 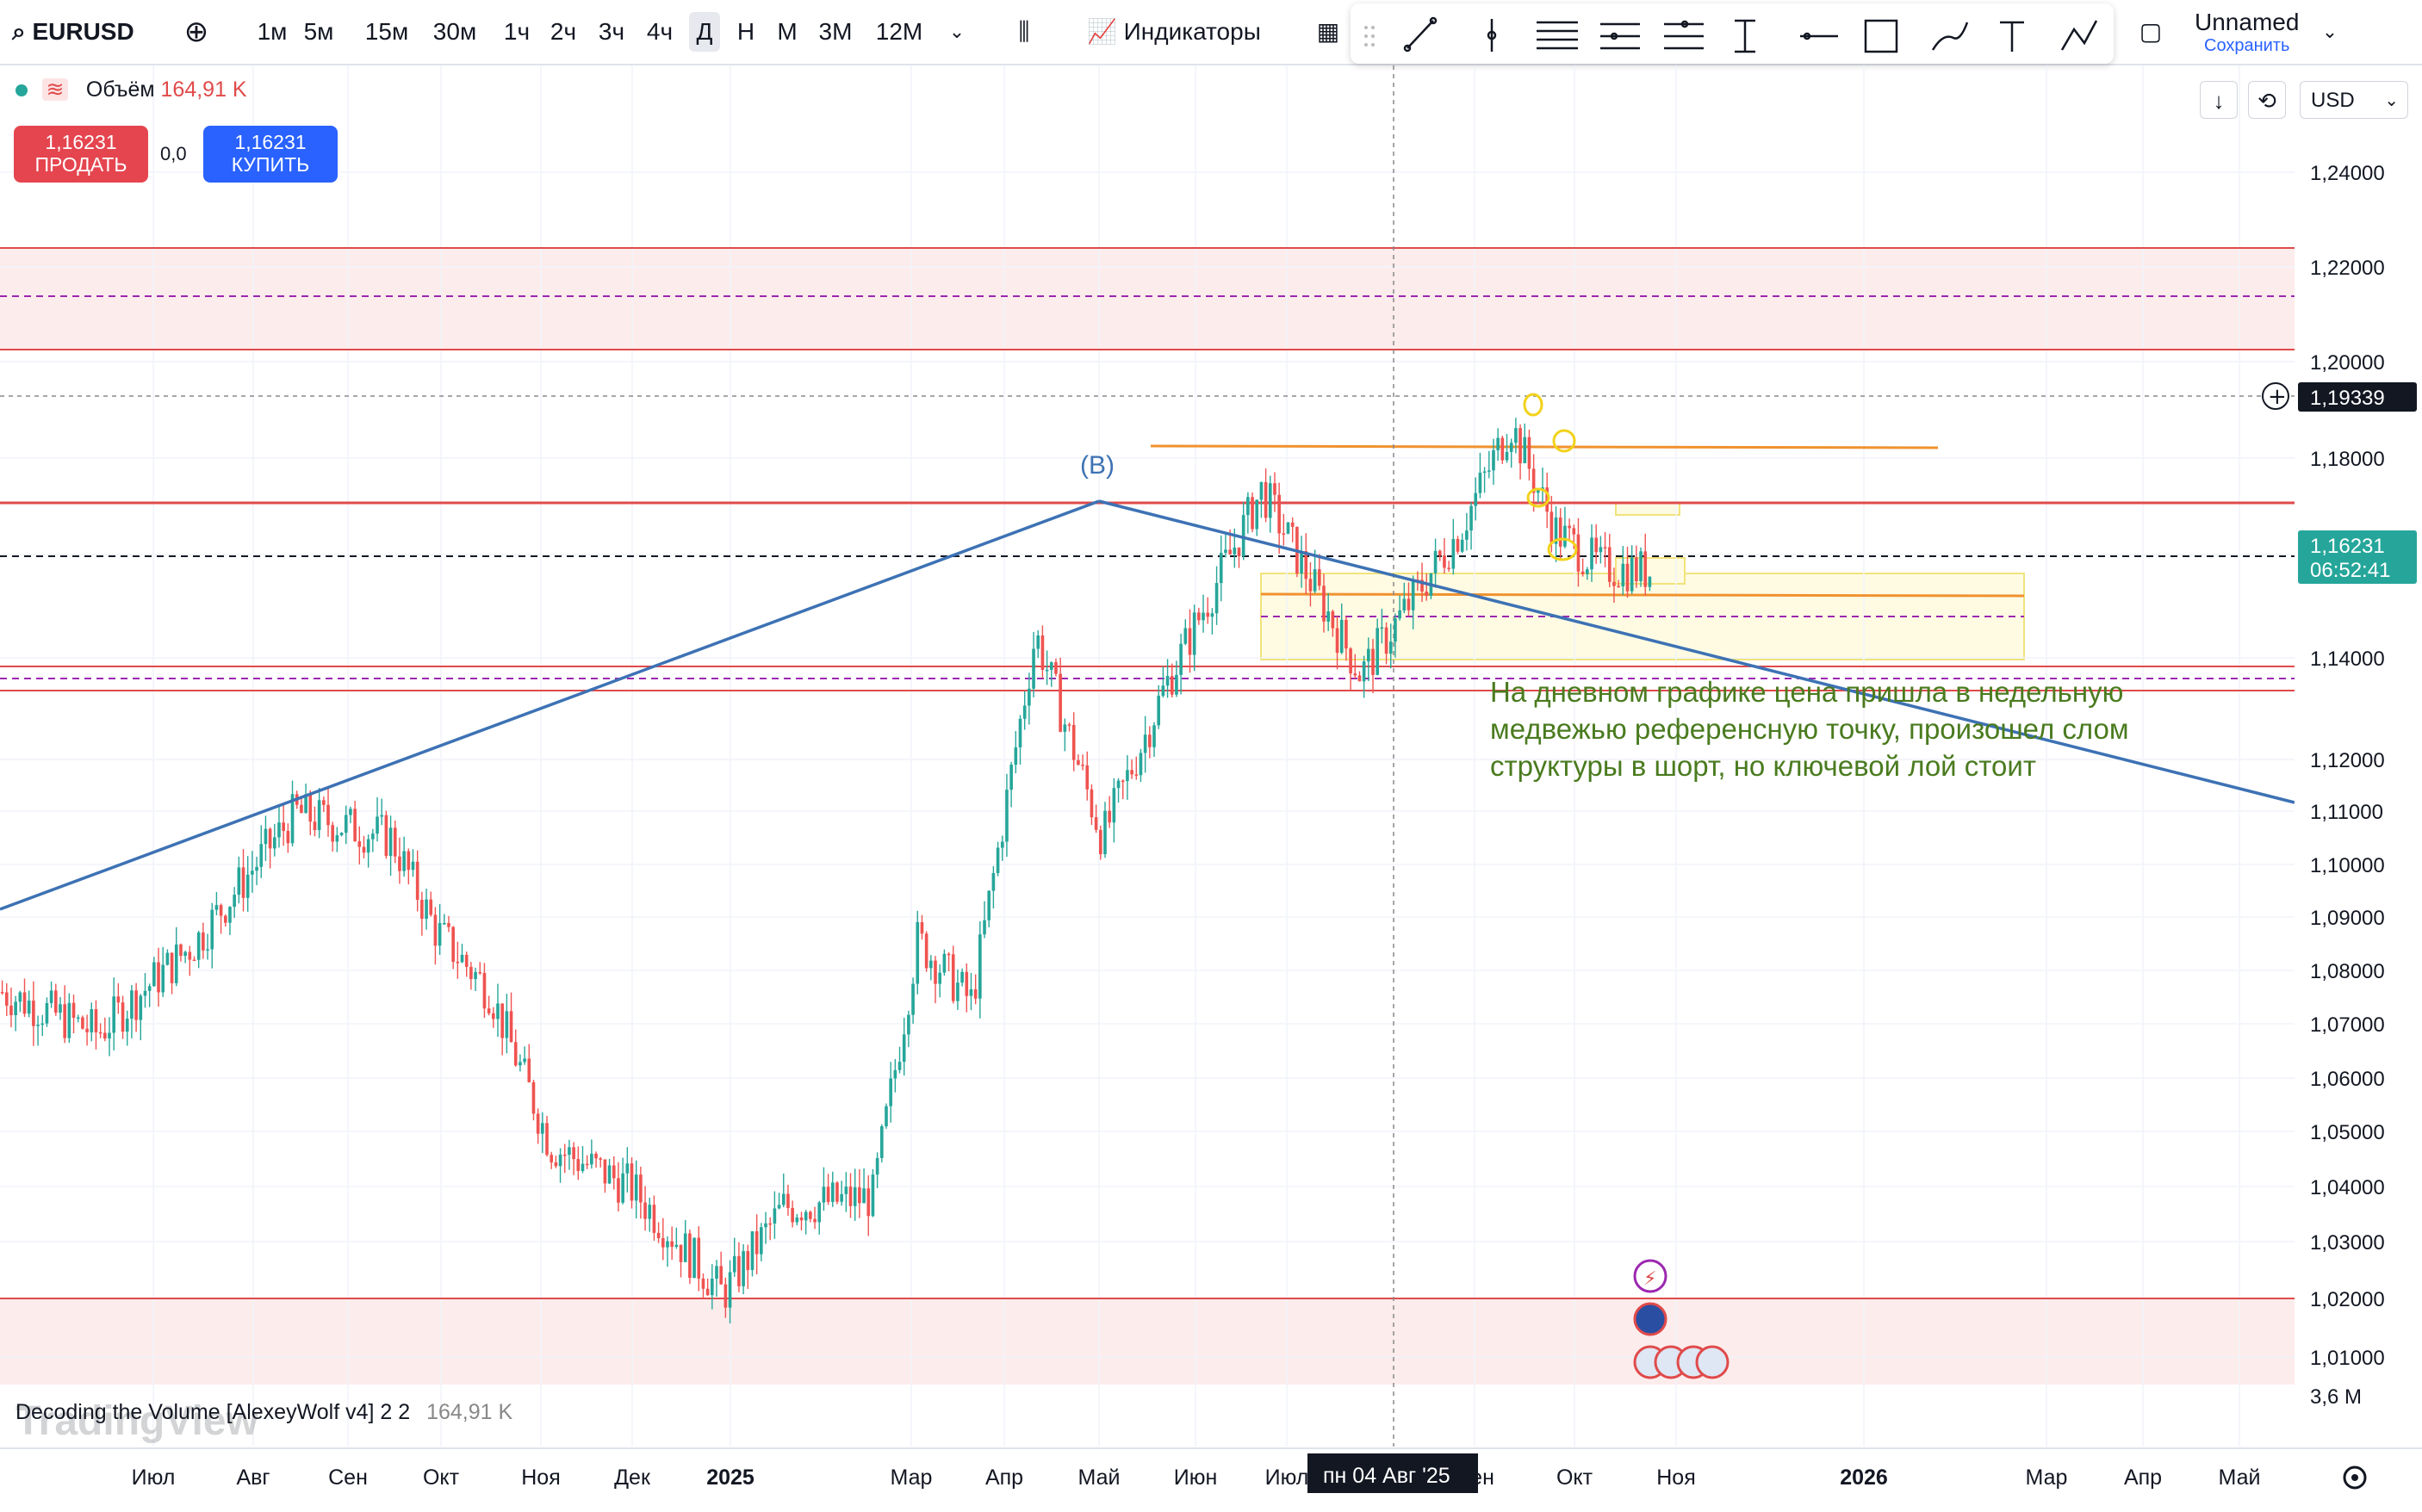 What do you see at coordinates (2347, 173) in the screenshot?
I see `price-tick-label: 1,24000` at bounding box center [2347, 173].